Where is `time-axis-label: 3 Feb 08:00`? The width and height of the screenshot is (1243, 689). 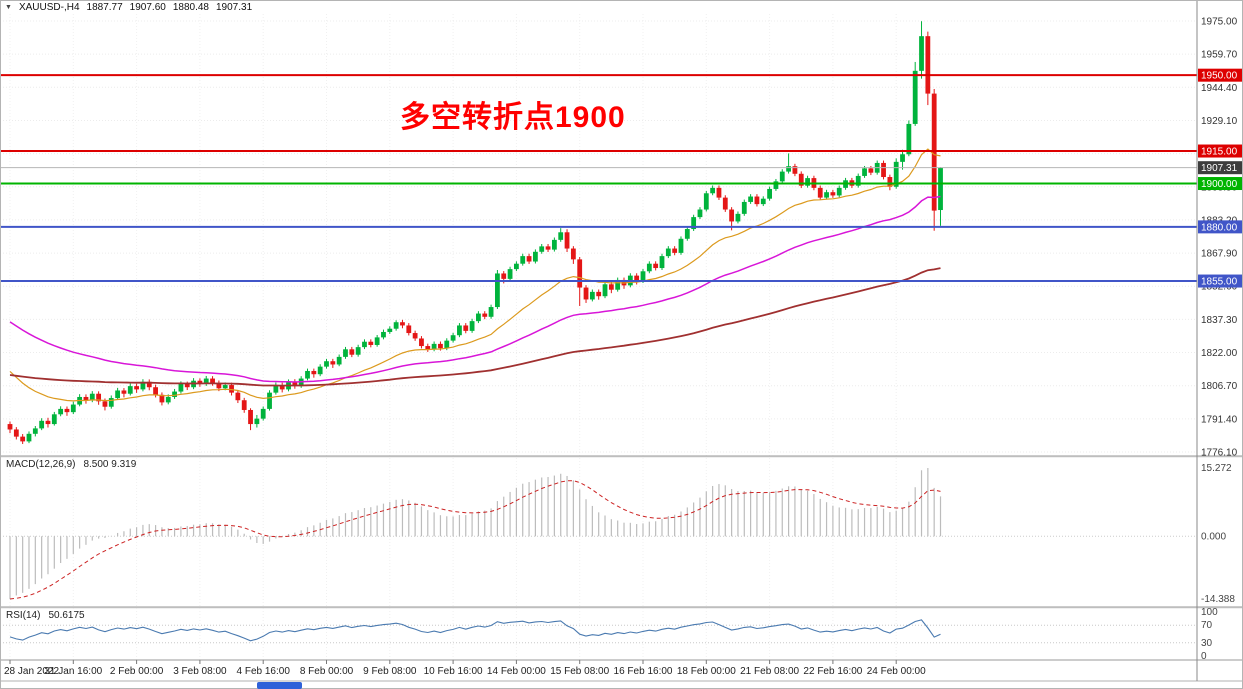 time-axis-label: 3 Feb 08:00 is located at coordinates (200, 671).